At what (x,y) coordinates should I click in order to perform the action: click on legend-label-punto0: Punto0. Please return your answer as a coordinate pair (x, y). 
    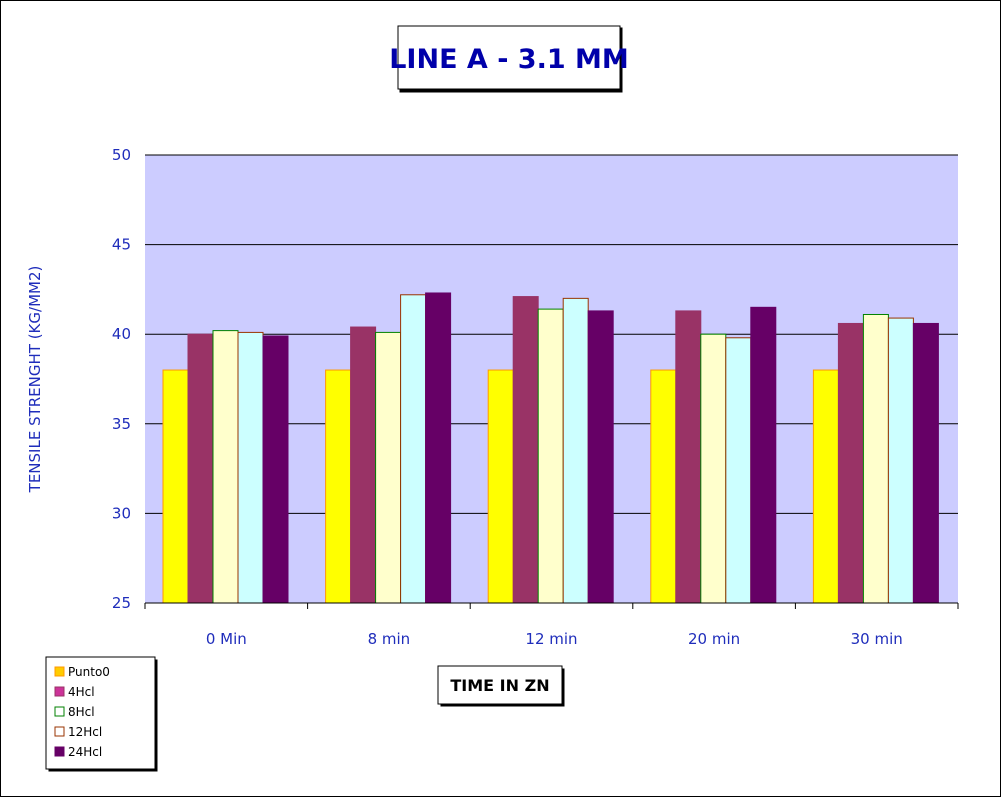
    Looking at the image, I should click on (89, 672).